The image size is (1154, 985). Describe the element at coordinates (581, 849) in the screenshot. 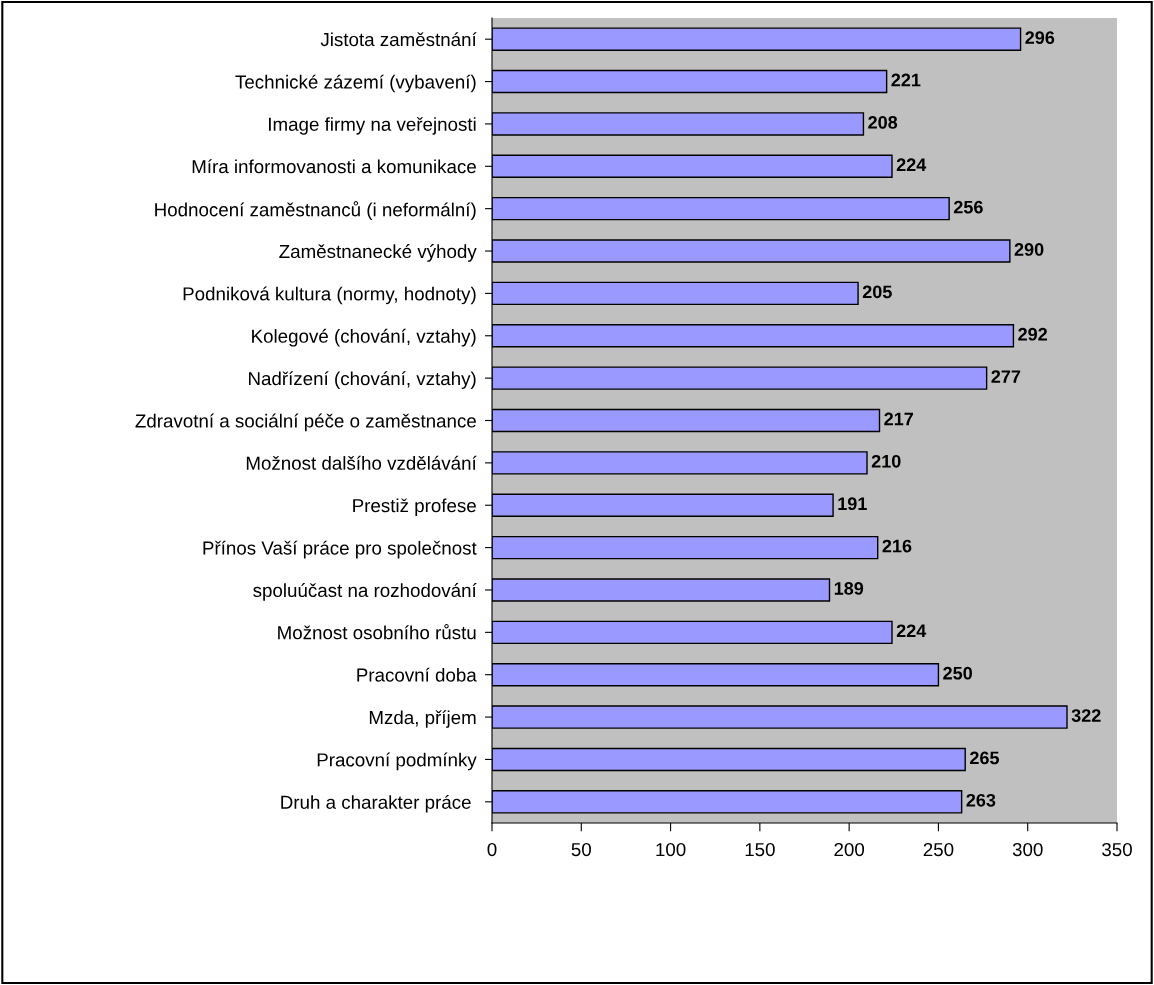

I see `x-tick-label: 50` at that location.